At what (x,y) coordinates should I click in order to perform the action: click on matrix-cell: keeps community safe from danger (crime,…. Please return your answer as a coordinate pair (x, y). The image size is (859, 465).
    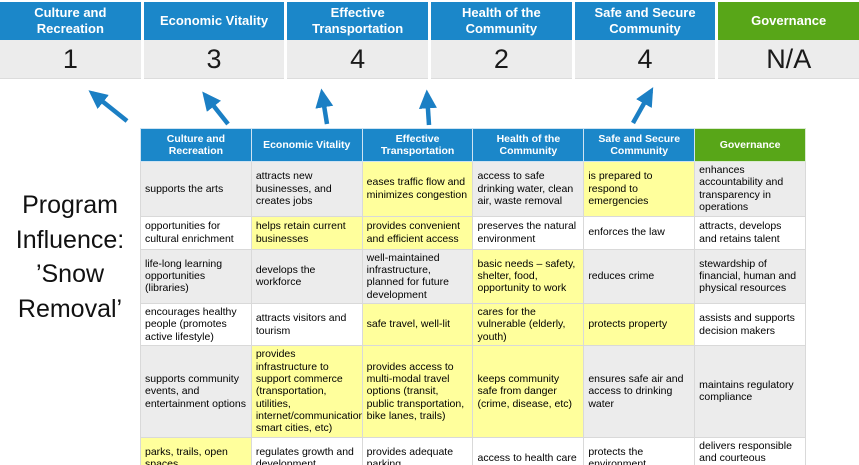
    Looking at the image, I should click on (528, 391).